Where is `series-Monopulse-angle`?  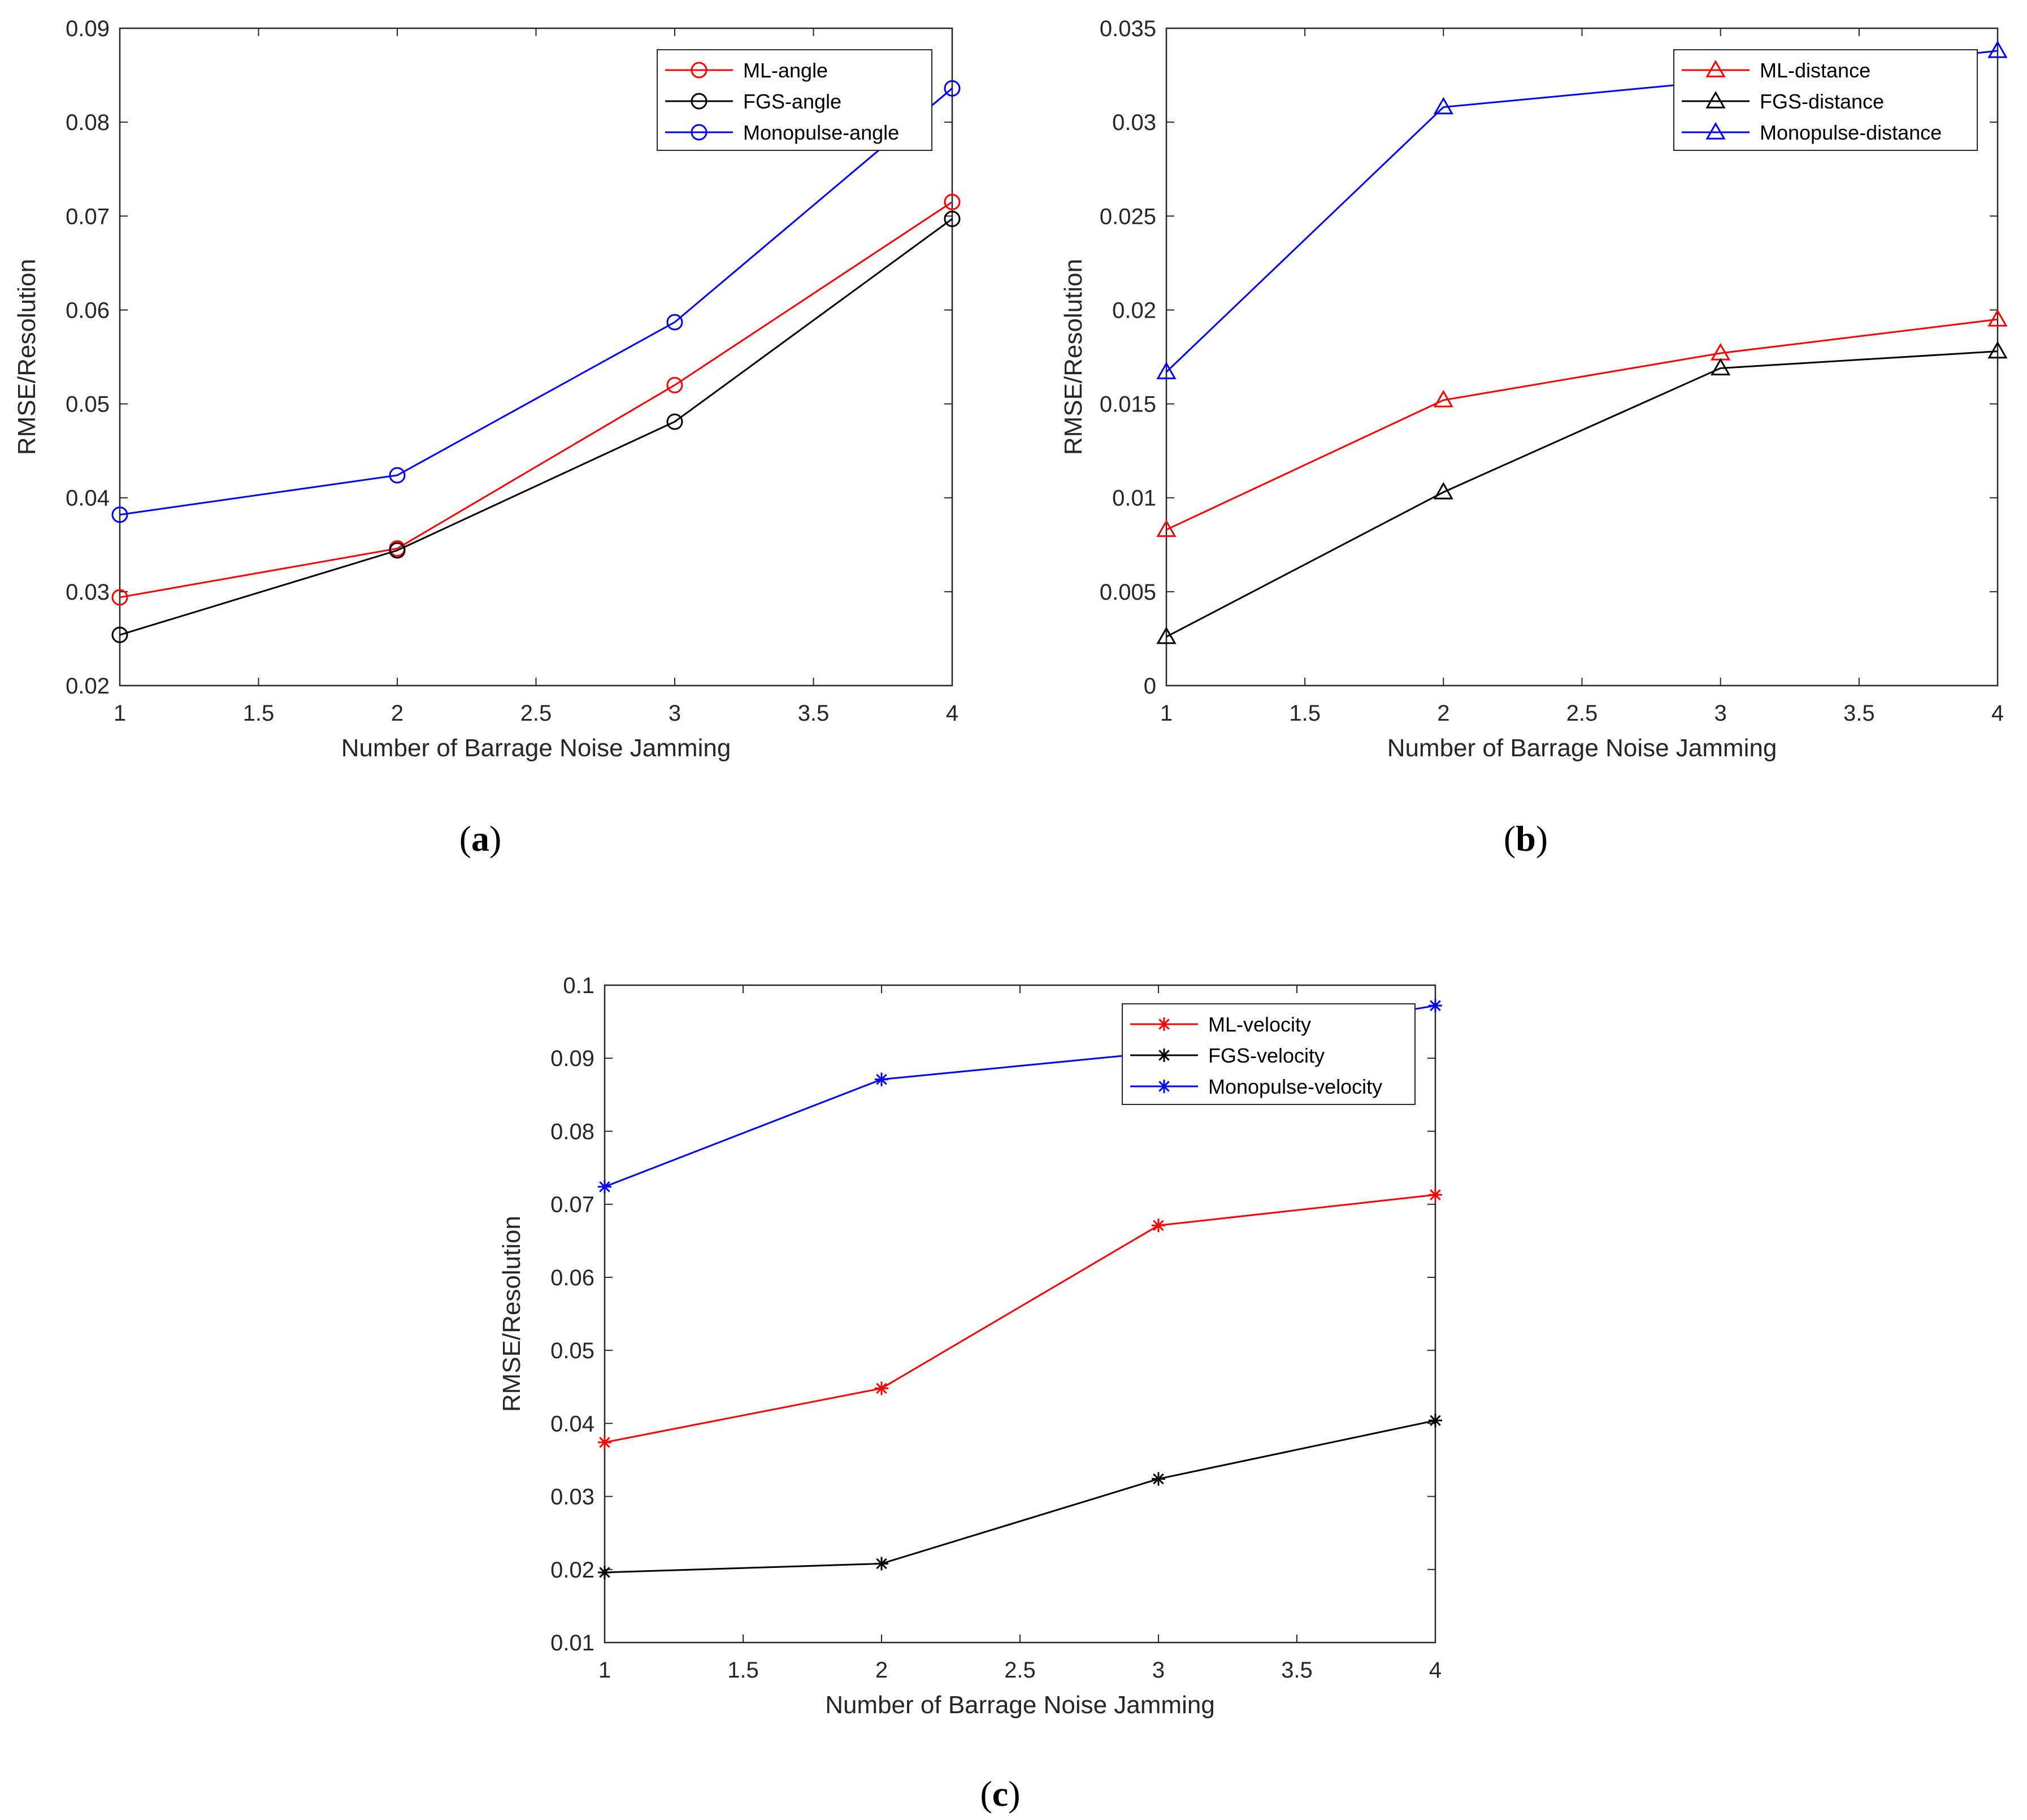
series-Monopulse-angle is located at coordinates (536, 301).